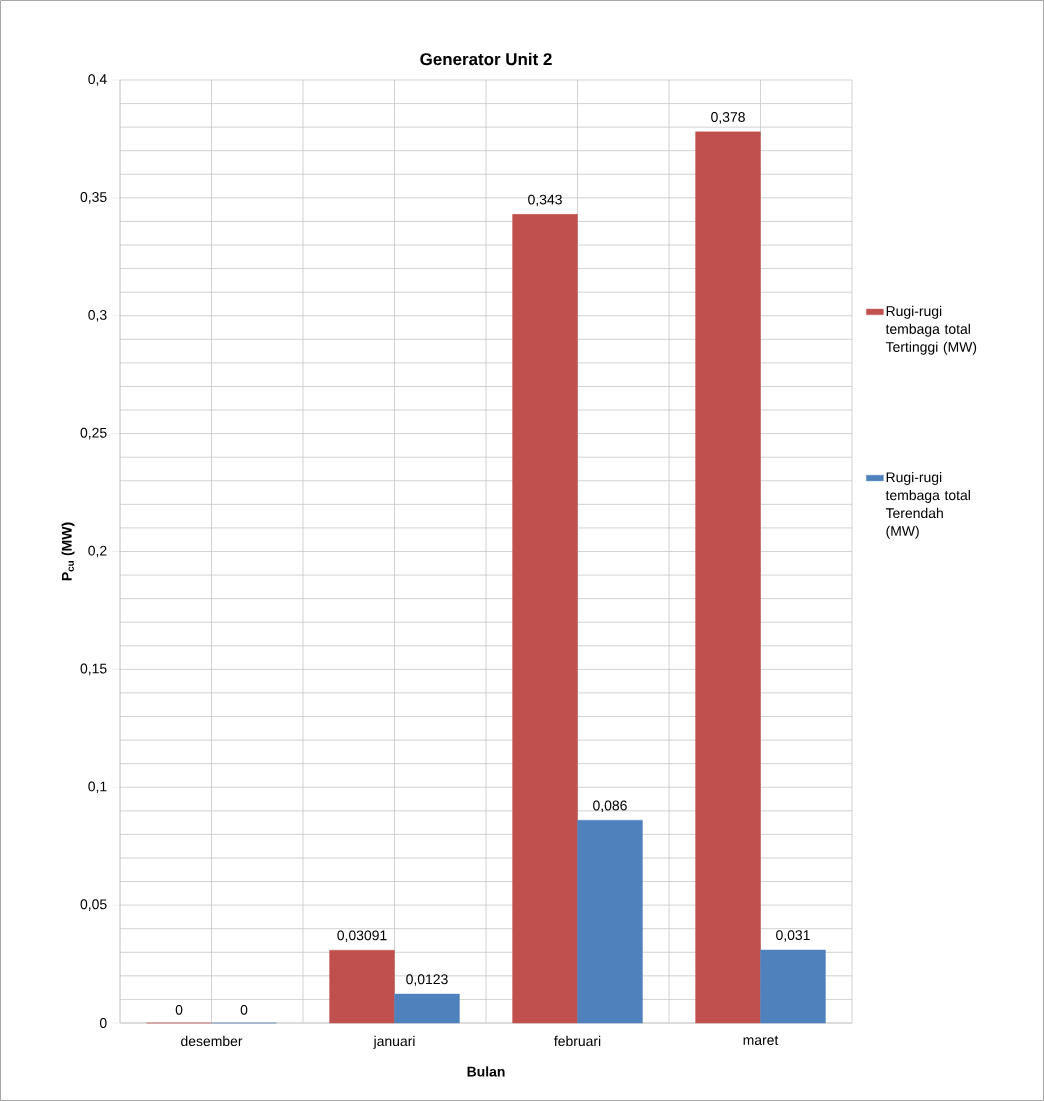 The height and width of the screenshot is (1101, 1044). What do you see at coordinates (97, 551) in the screenshot?
I see `y-tick-label: 0,2` at bounding box center [97, 551].